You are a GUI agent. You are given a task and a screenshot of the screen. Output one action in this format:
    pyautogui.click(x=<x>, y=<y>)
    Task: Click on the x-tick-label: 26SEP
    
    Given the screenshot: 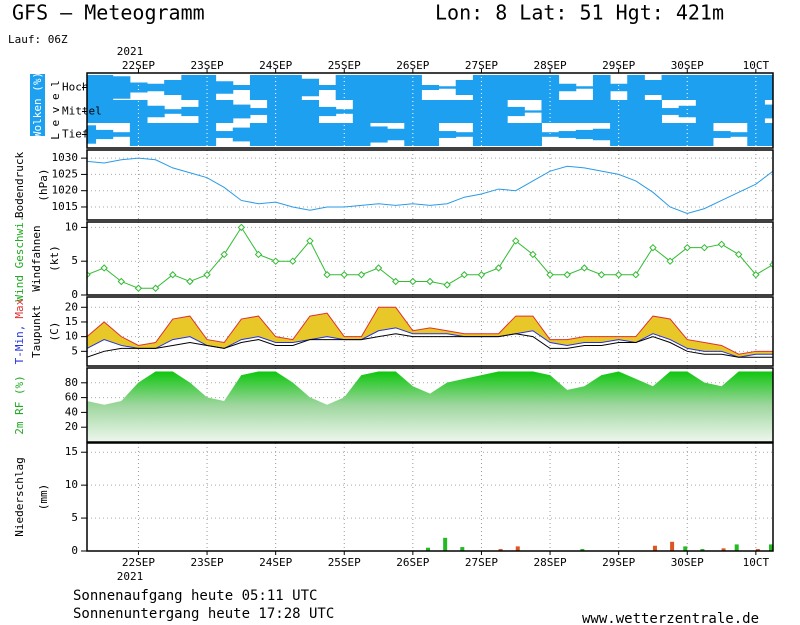 What is the action you would take?
    pyautogui.click(x=412, y=562)
    